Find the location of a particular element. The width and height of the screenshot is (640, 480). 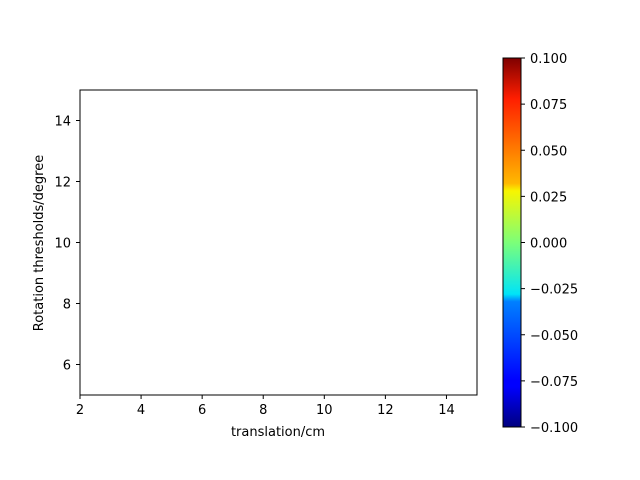

colorbar-tick-label: 0.075 is located at coordinates (548, 105).